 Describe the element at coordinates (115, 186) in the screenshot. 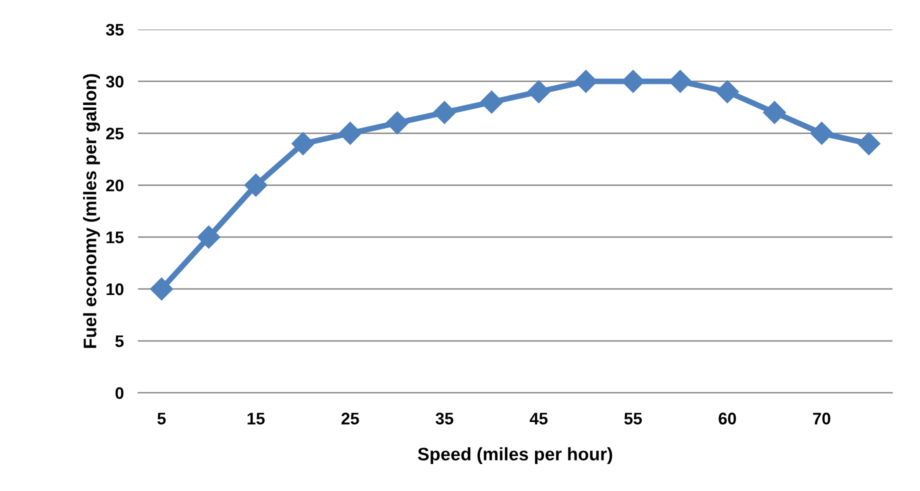

I see `y-tick-label: 20` at that location.